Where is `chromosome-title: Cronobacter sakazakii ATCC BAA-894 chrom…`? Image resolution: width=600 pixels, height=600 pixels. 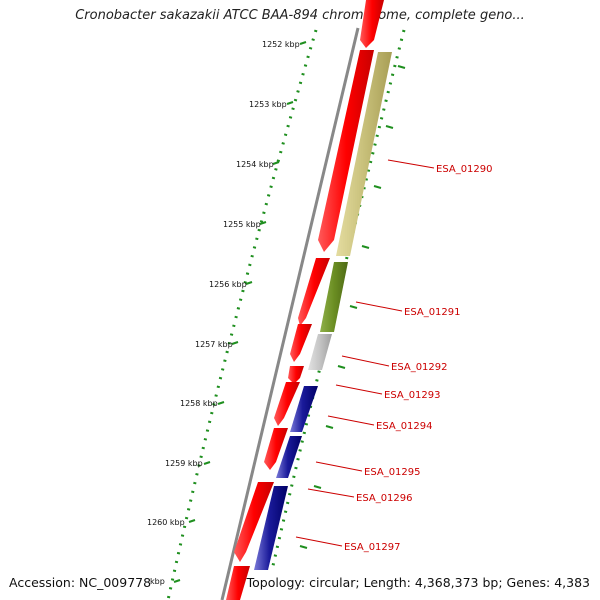
chromosome-title: Cronobacter sakazakii ATCC BAA-894 chrom… is located at coordinates (300, 15).